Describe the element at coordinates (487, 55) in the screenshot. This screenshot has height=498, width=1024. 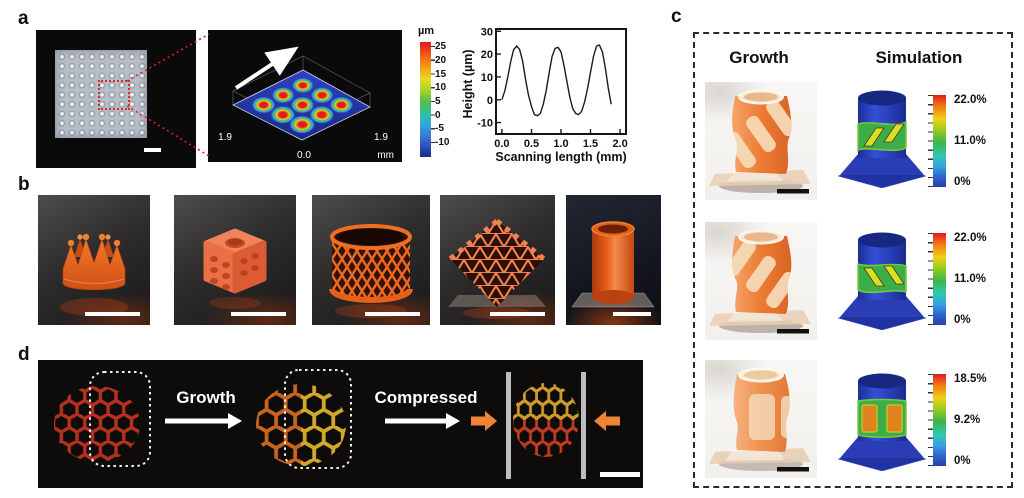
I see `y-tick: 20` at that location.